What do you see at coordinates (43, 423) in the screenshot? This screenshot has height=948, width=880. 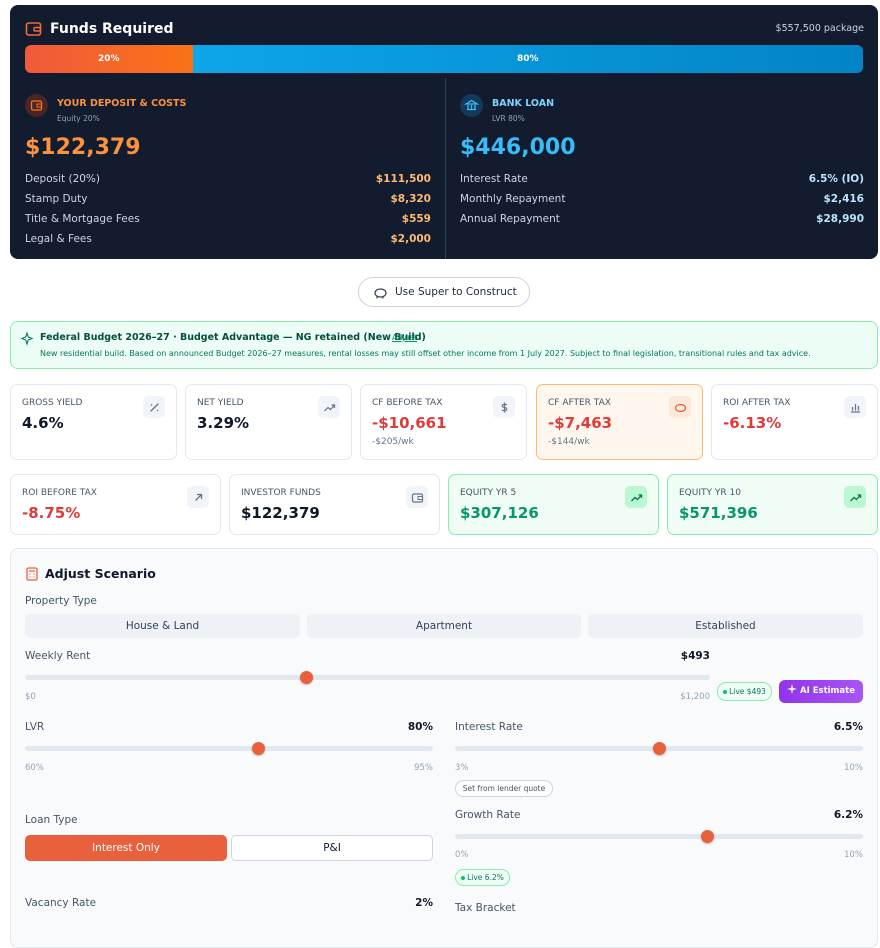 I see `metric-value: 4.6%` at bounding box center [43, 423].